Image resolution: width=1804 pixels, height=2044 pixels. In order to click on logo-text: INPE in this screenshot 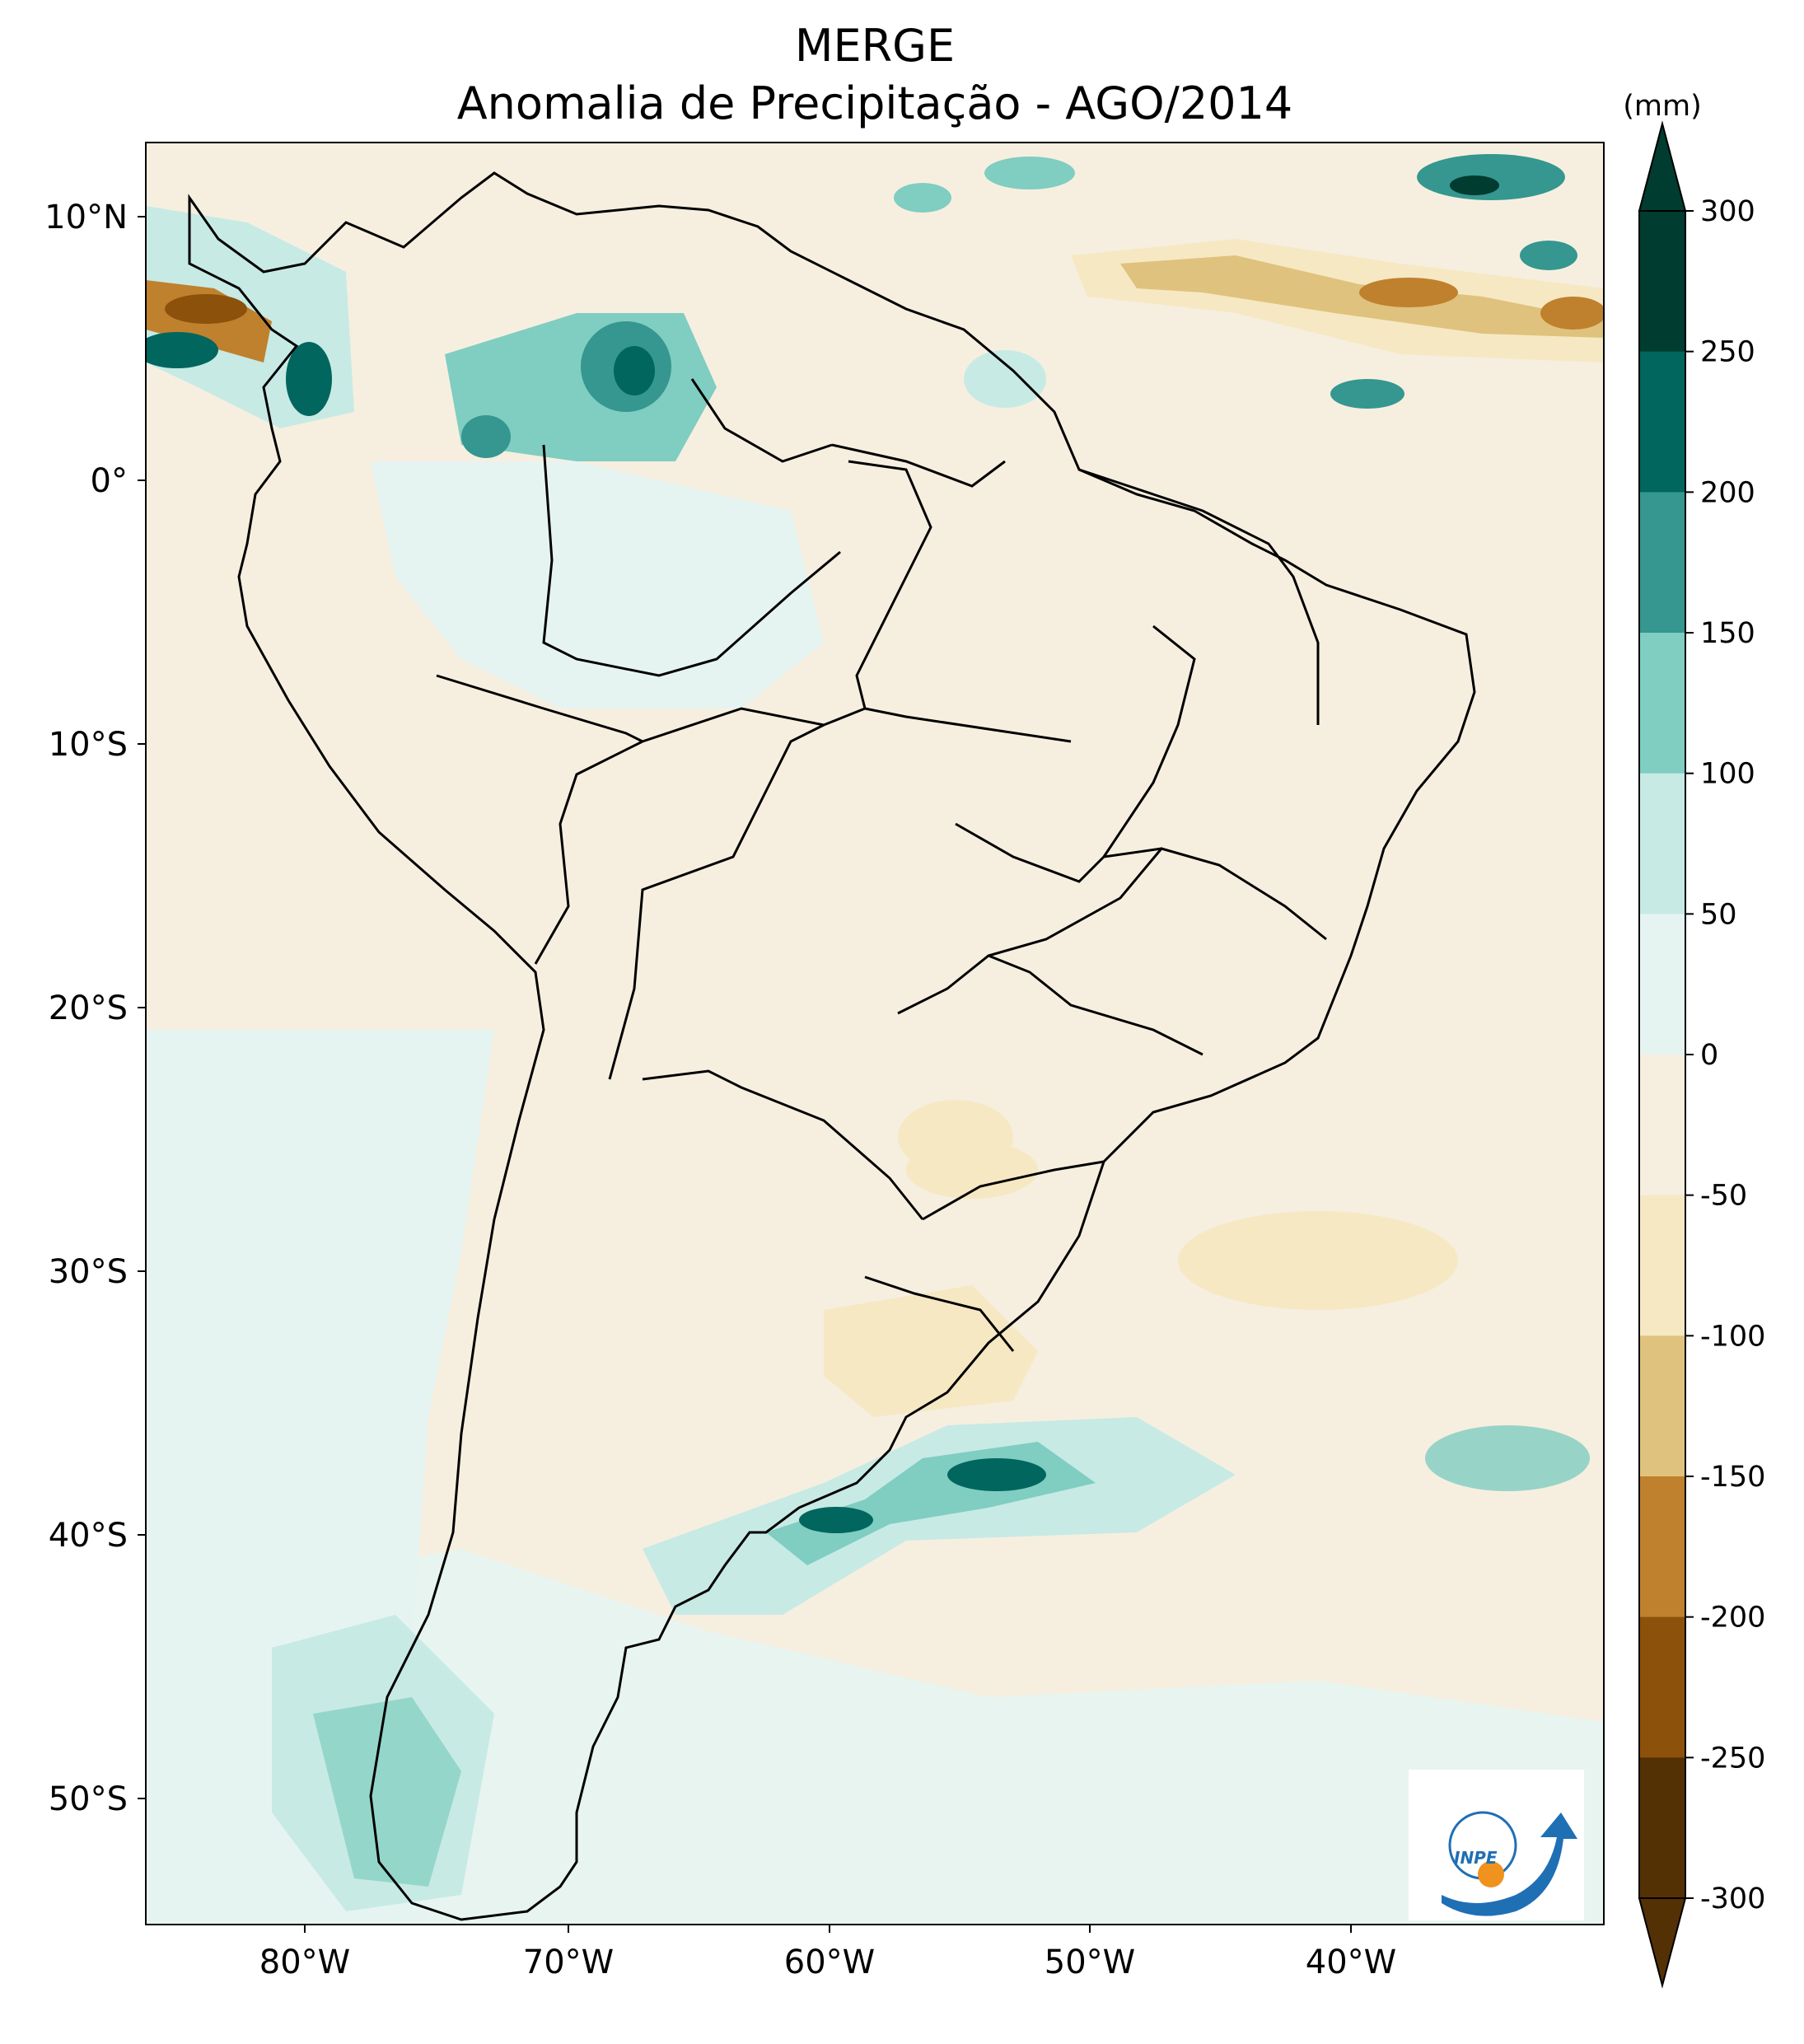, I will do `click(1476, 1858)`.